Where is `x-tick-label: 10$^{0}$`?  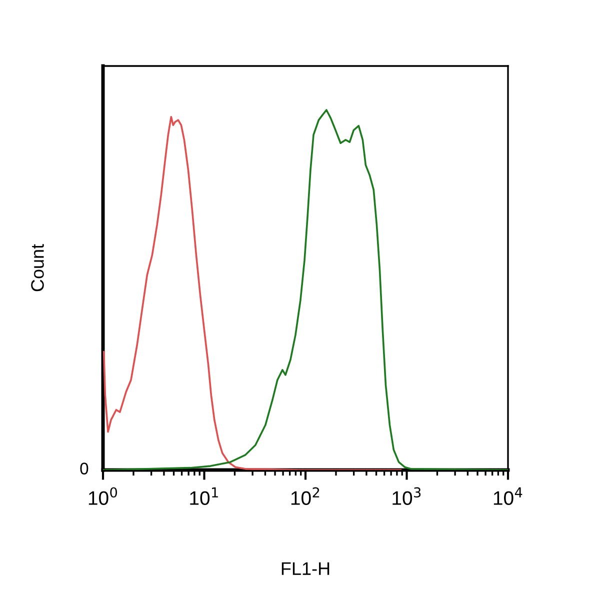
x-tick-label: 10$^{0}$ is located at coordinates (103, 496).